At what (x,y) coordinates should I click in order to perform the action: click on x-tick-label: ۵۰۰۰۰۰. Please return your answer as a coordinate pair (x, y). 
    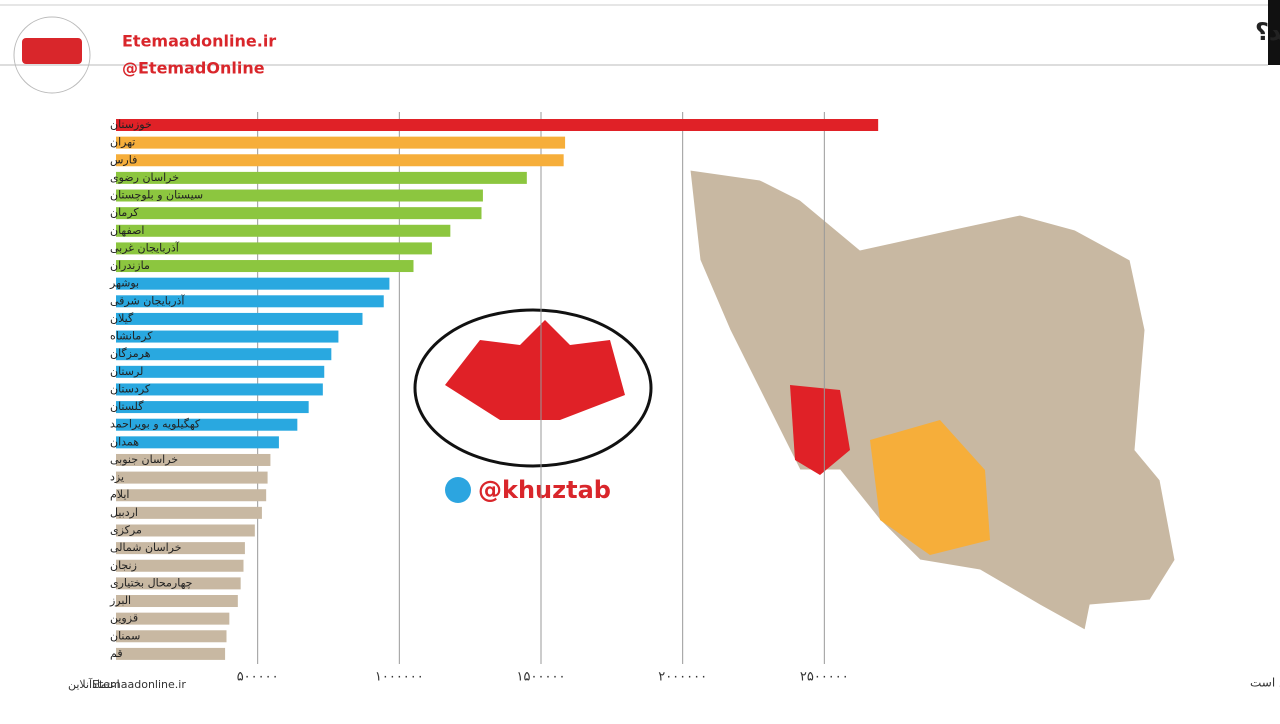
    Looking at the image, I should click on (258, 677).